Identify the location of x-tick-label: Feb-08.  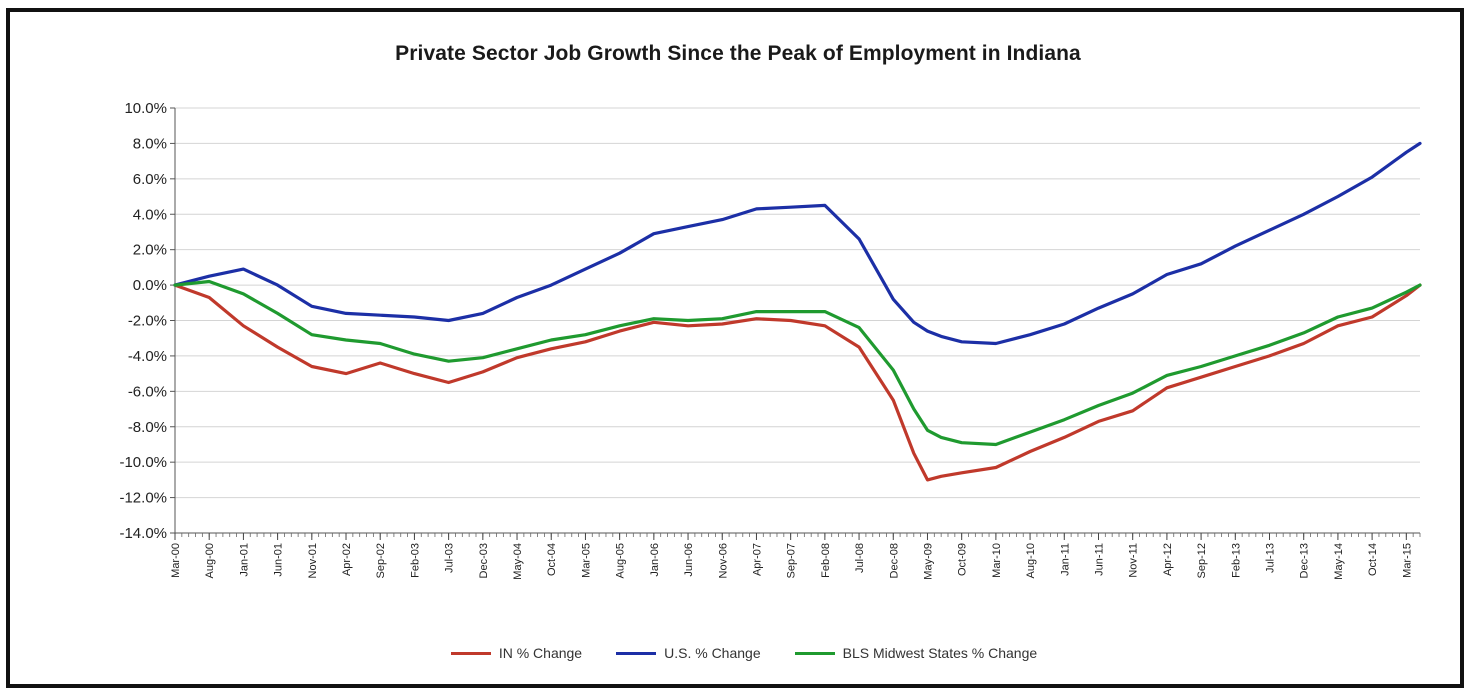
(826, 560).